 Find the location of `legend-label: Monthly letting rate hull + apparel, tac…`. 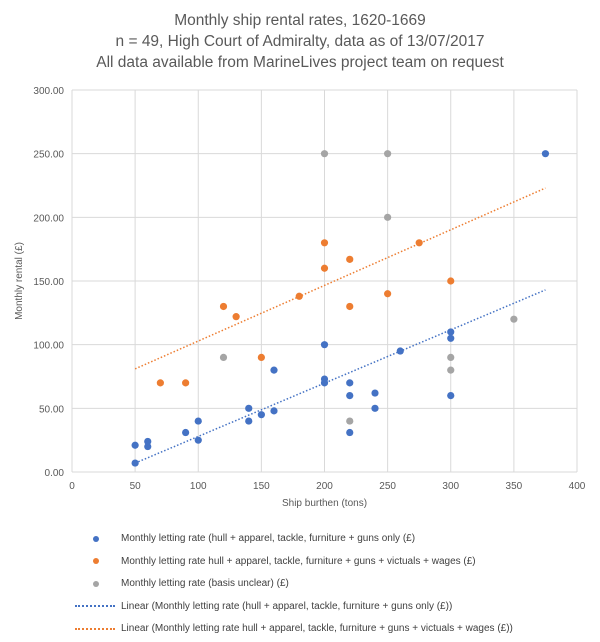

legend-label: Monthly letting rate hull + apparel, tac… is located at coordinates (298, 561).